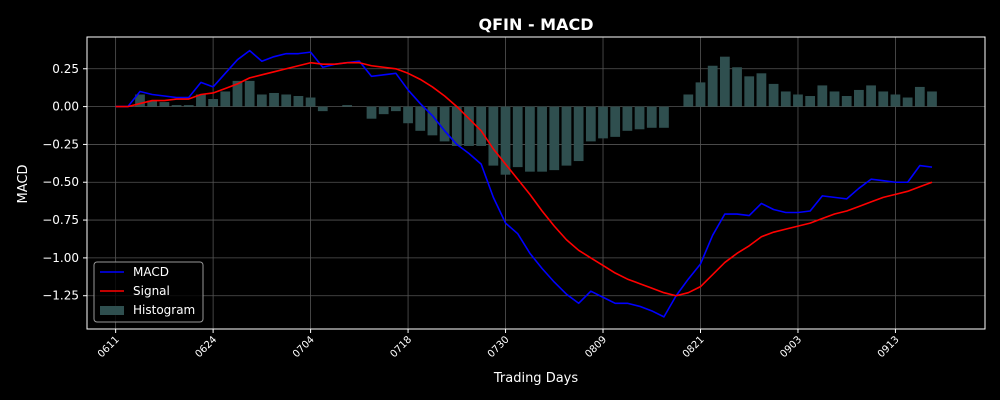  What do you see at coordinates (60, 296) in the screenshot?
I see `y-tick-label: −1.25` at bounding box center [60, 296].